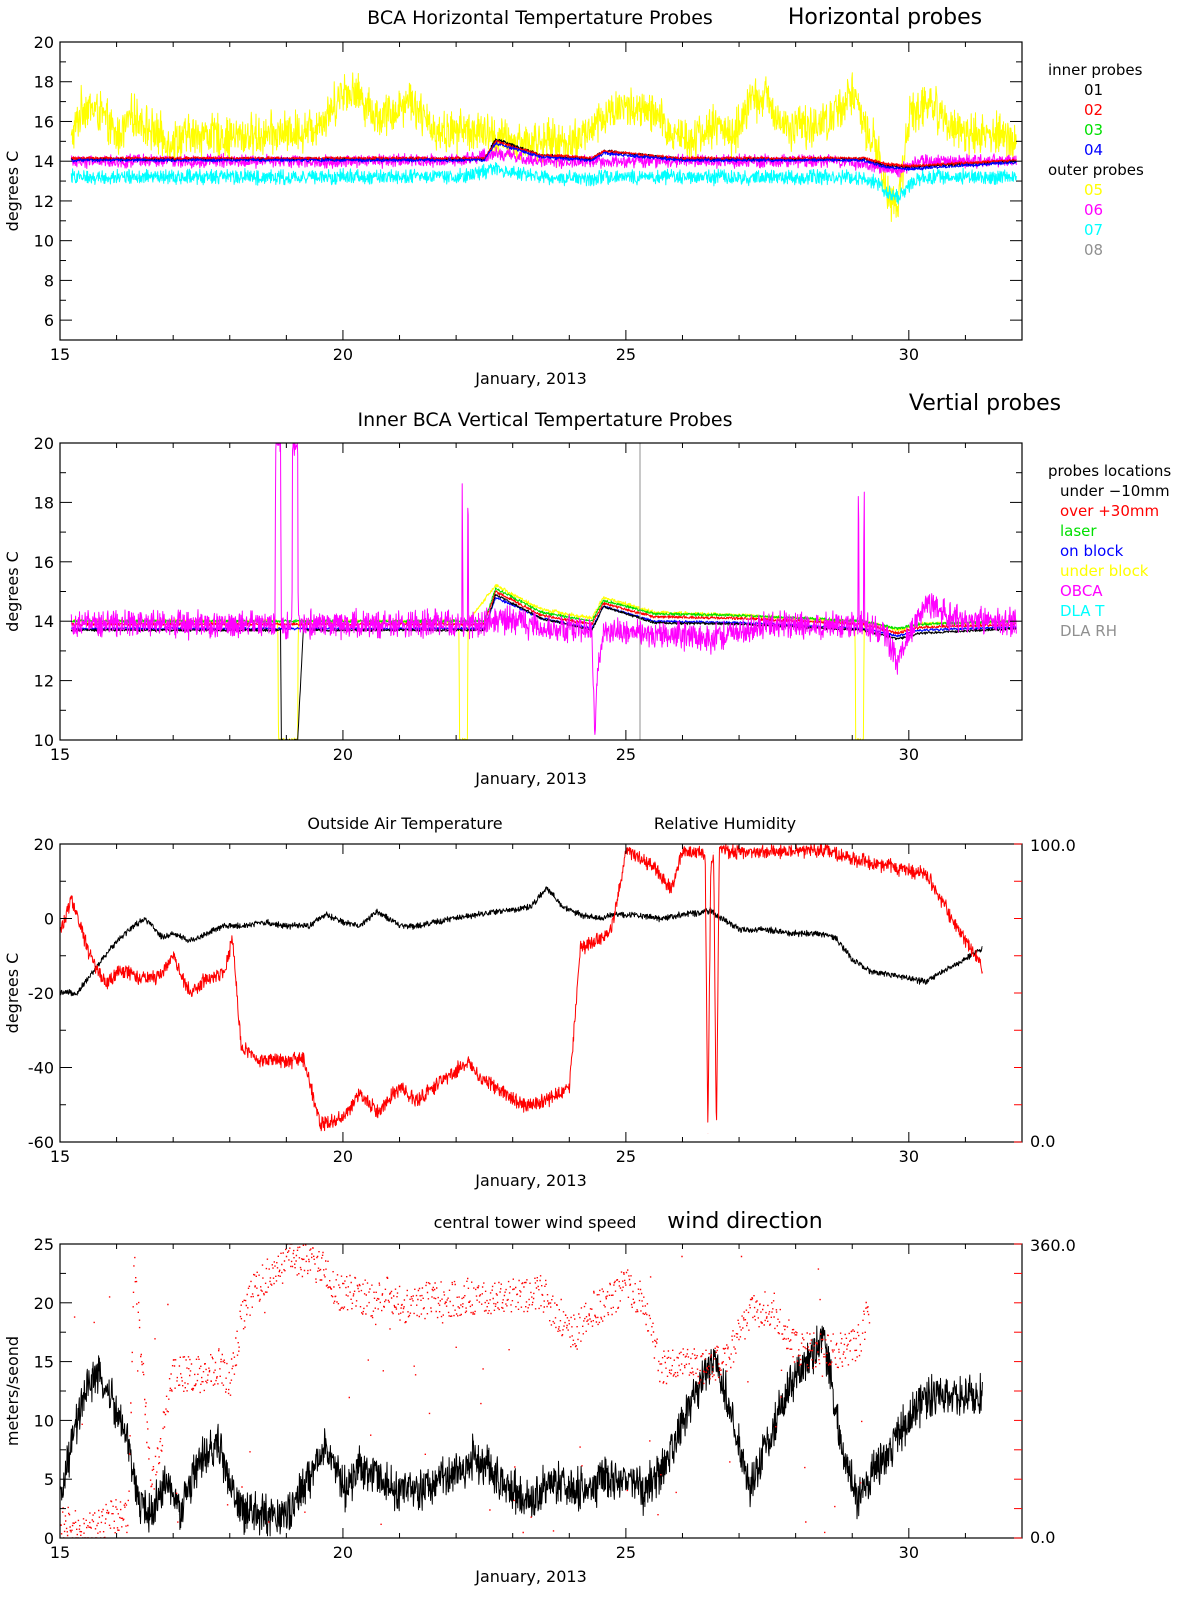 This screenshot has height=1600, width=1200. What do you see at coordinates (1093, 90) in the screenshot?
I see `p1-legend-item: 01` at bounding box center [1093, 90].